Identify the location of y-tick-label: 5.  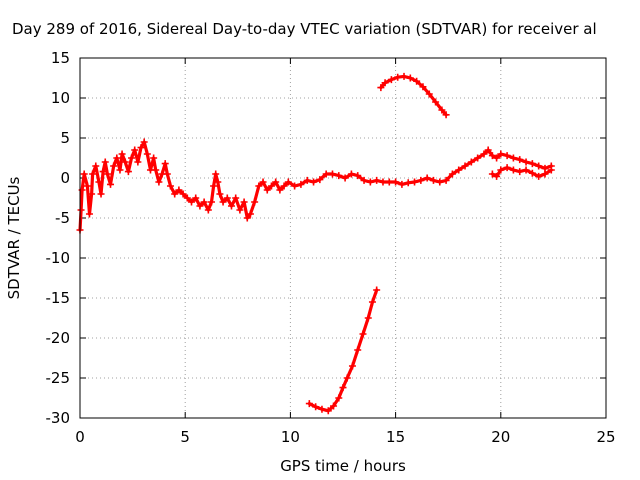
(65, 138).